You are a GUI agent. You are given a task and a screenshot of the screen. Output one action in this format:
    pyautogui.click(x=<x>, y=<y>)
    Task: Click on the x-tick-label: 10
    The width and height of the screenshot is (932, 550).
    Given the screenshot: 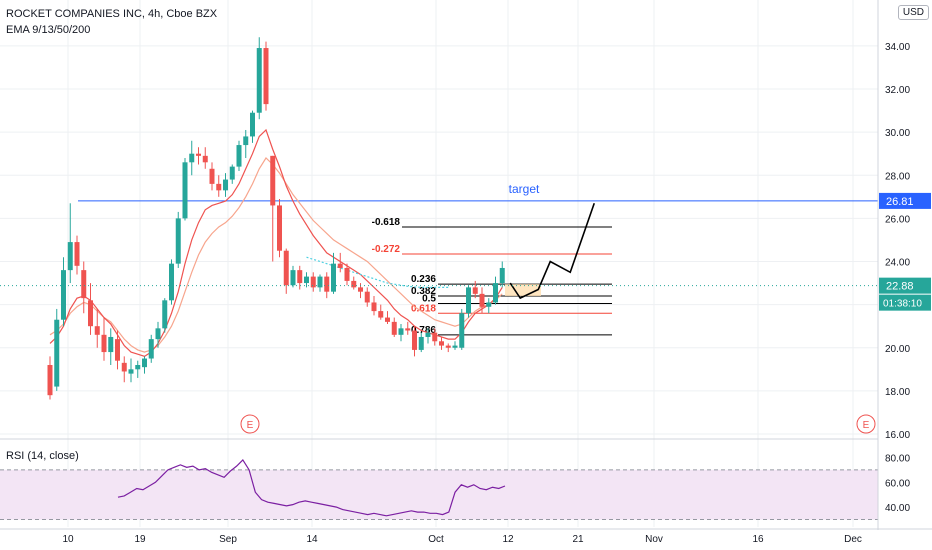 What is the action you would take?
    pyautogui.click(x=68, y=539)
    